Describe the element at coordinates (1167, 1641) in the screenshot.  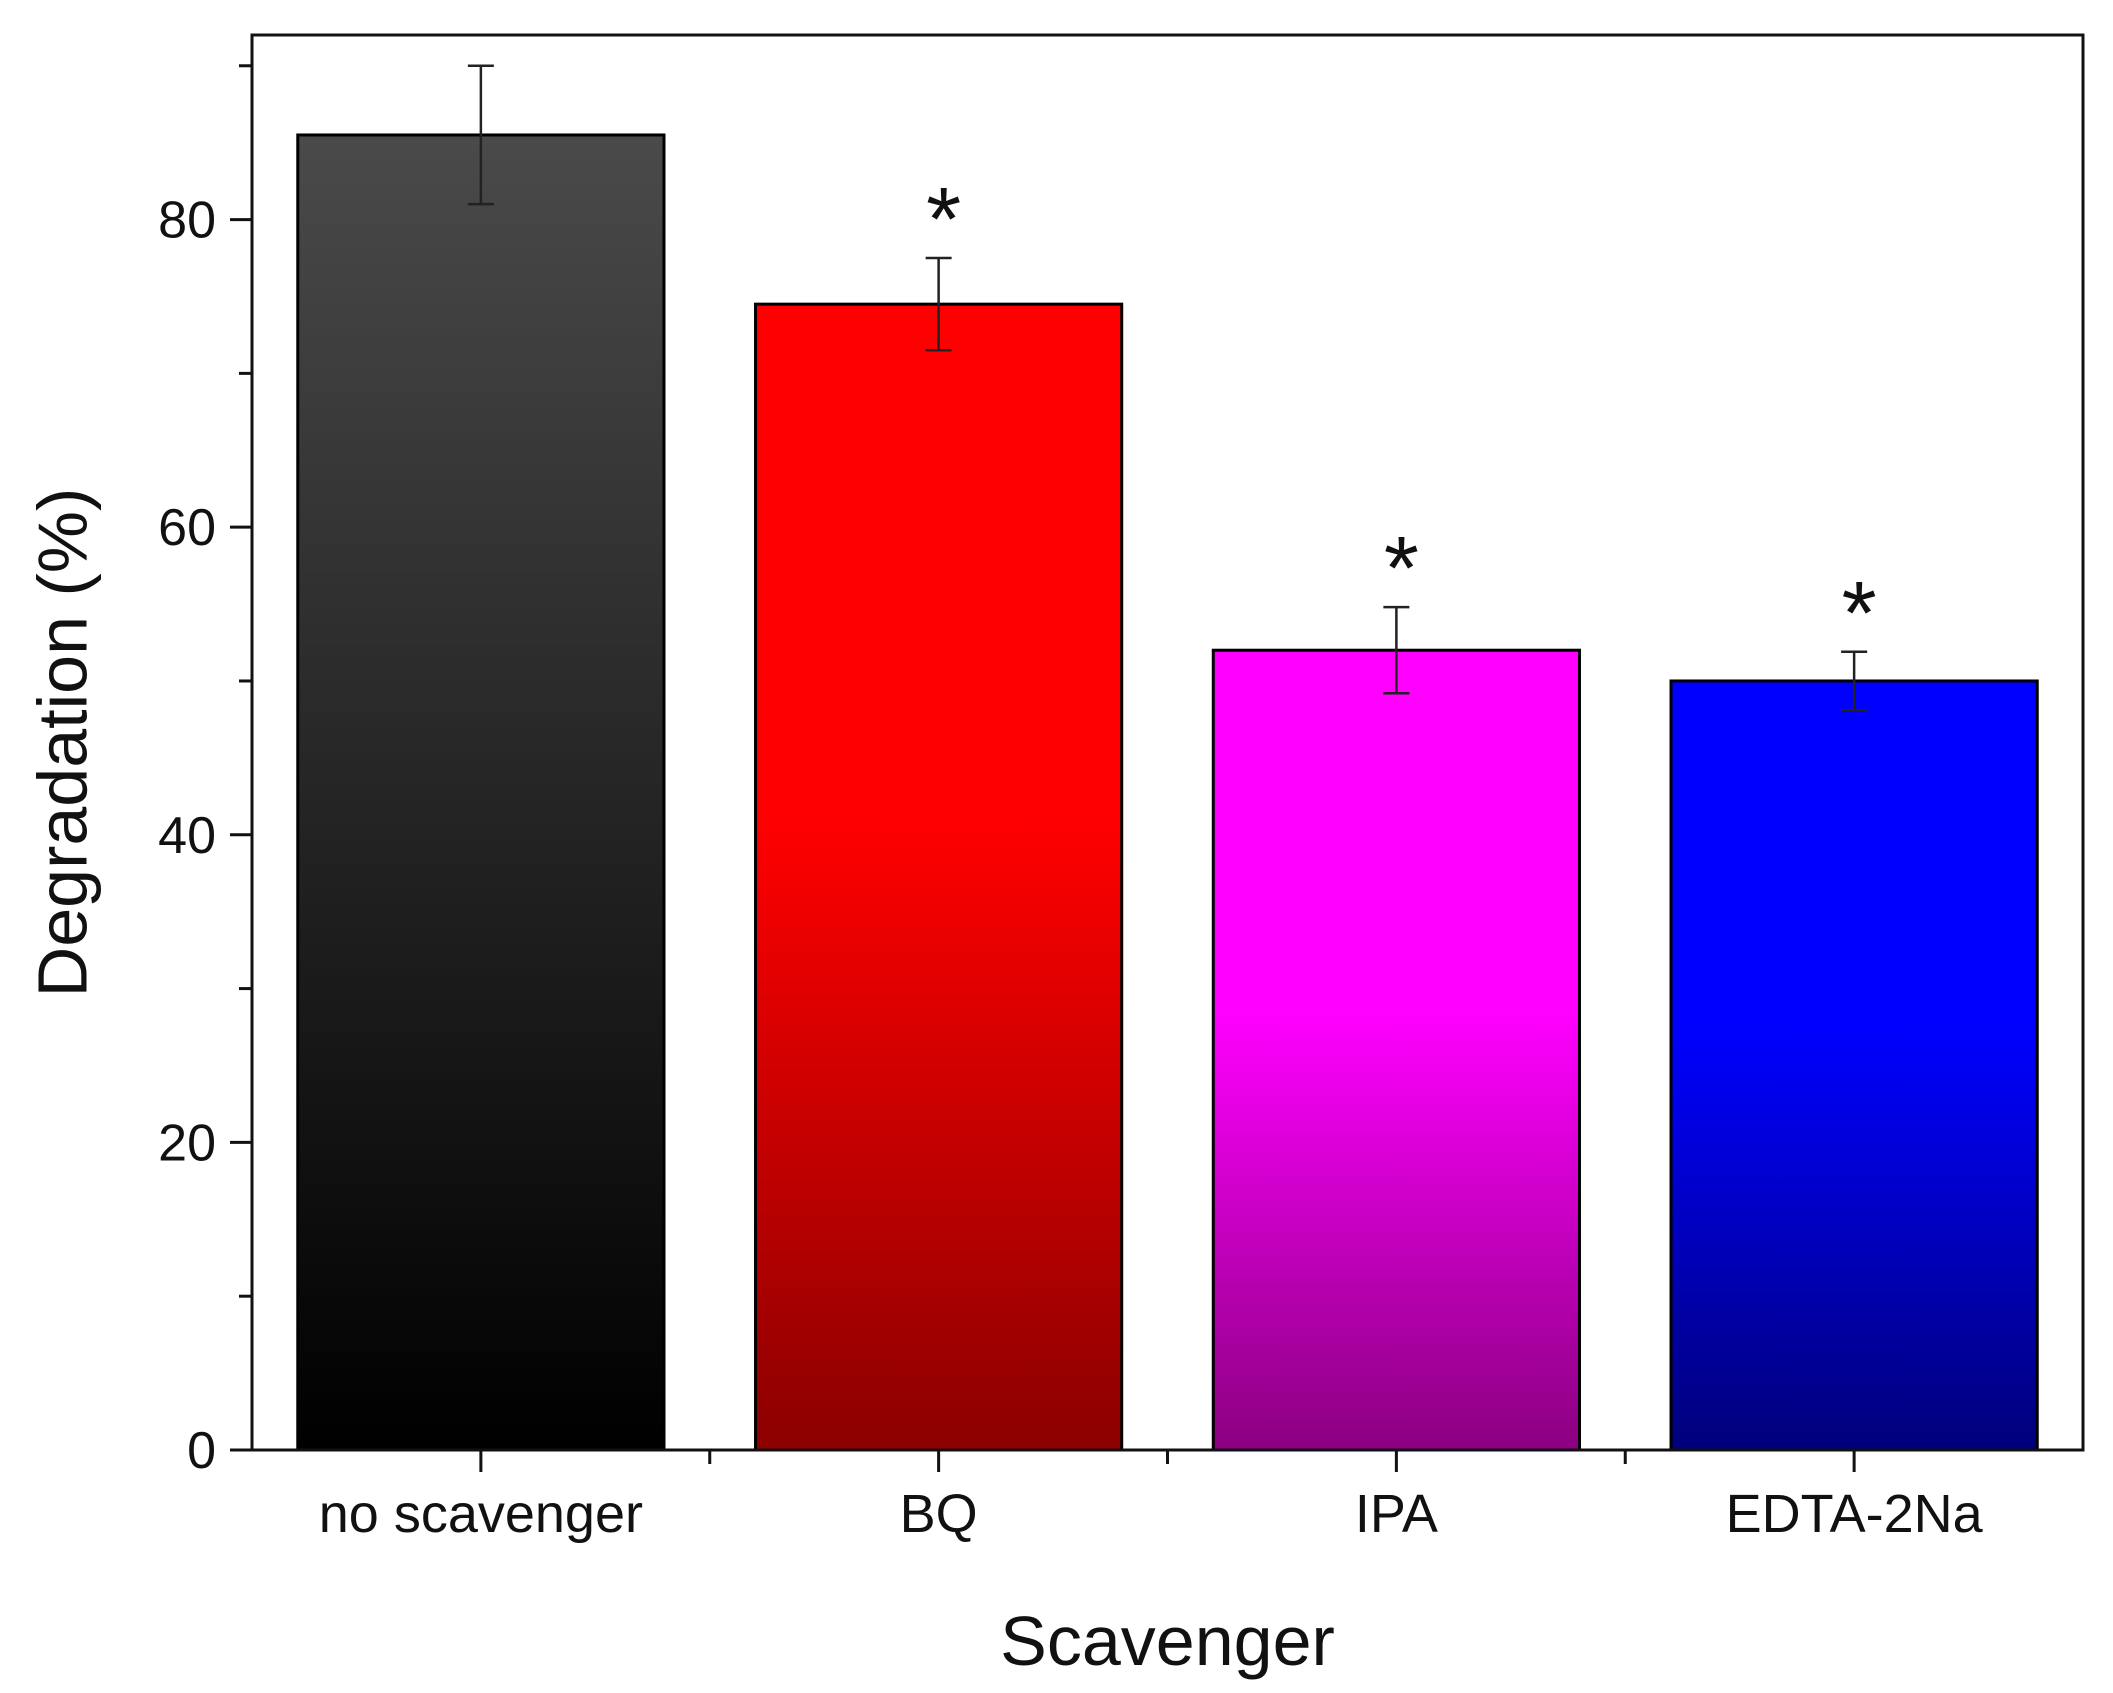
I see `x-axis-title: Scavenger` at that location.